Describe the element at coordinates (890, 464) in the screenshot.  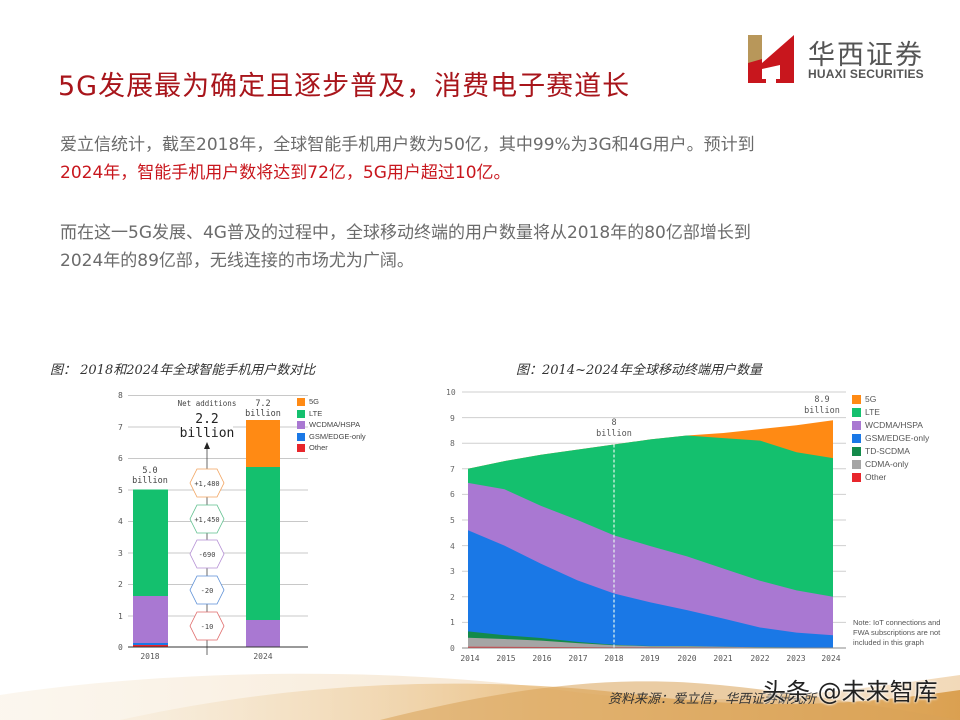
I see `legend-item-cdma: CDMA-only` at that location.